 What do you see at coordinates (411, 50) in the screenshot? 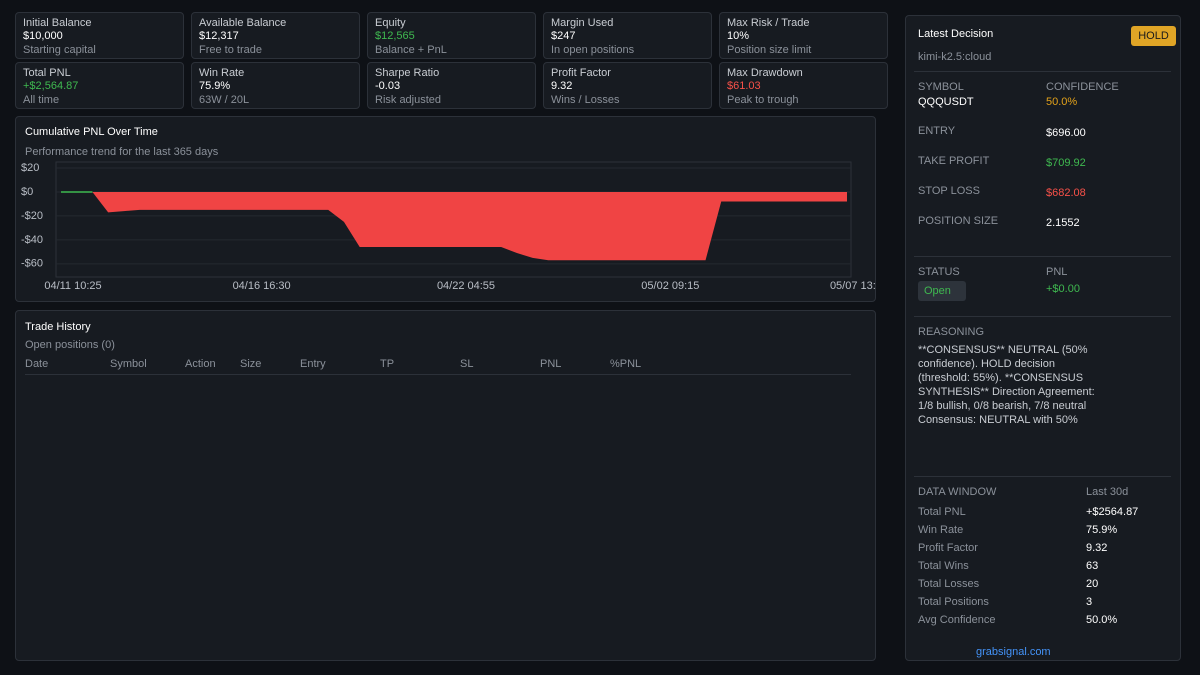
I see `stat-note: Balance + PnL` at bounding box center [411, 50].